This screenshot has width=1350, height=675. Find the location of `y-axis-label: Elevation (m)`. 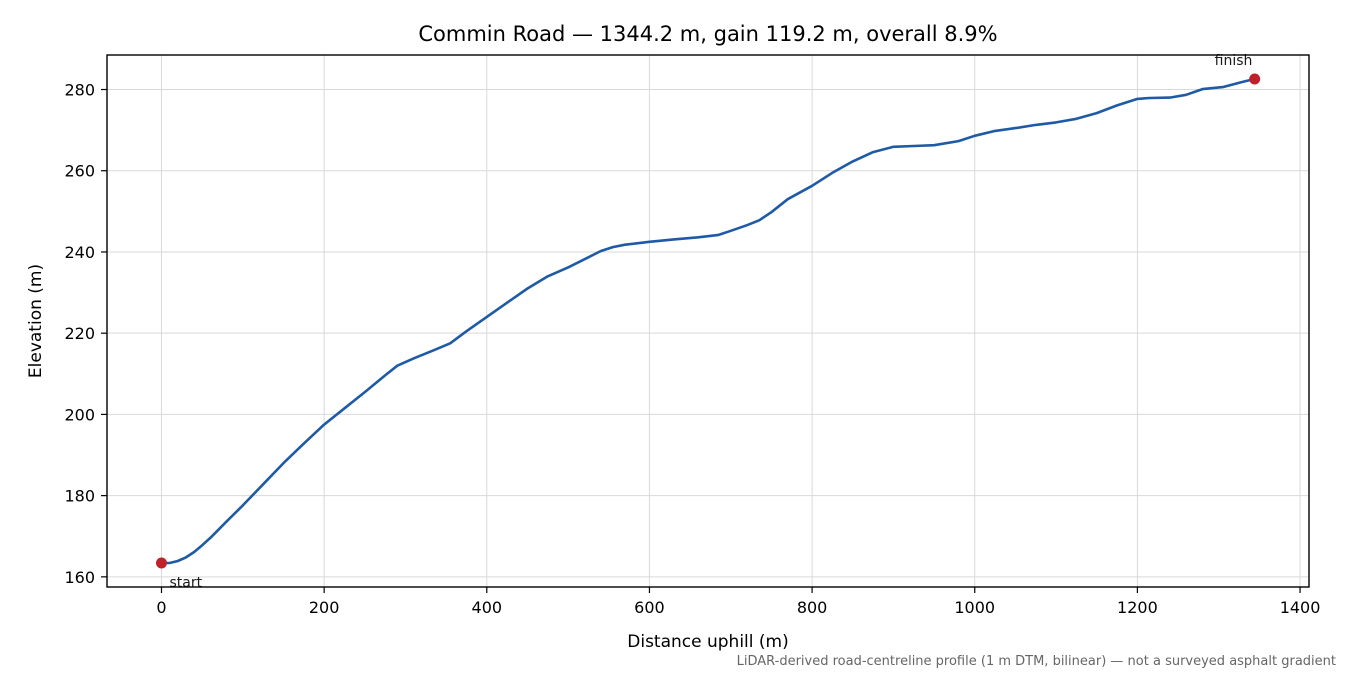

y-axis-label: Elevation (m) is located at coordinates (36, 321).